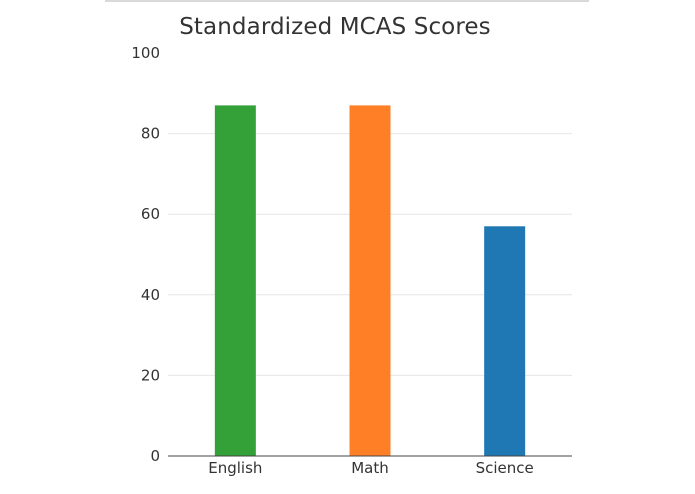 Image resolution: width=695 pixels, height=494 pixels. I want to click on top-divider, so click(347, 1).